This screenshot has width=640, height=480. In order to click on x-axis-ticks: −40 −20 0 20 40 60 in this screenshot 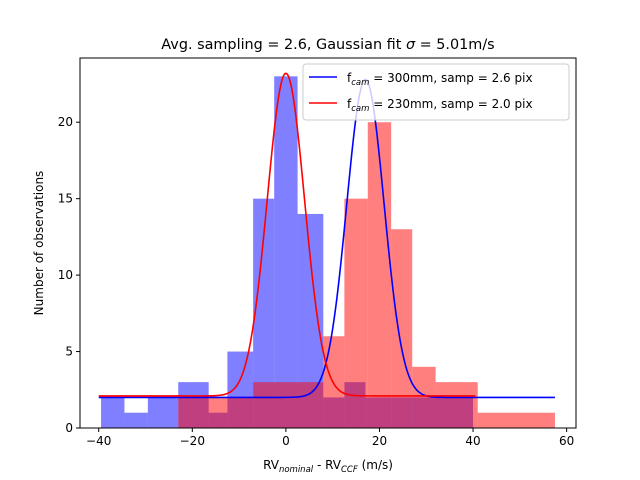, I will do `click(330, 438)`.